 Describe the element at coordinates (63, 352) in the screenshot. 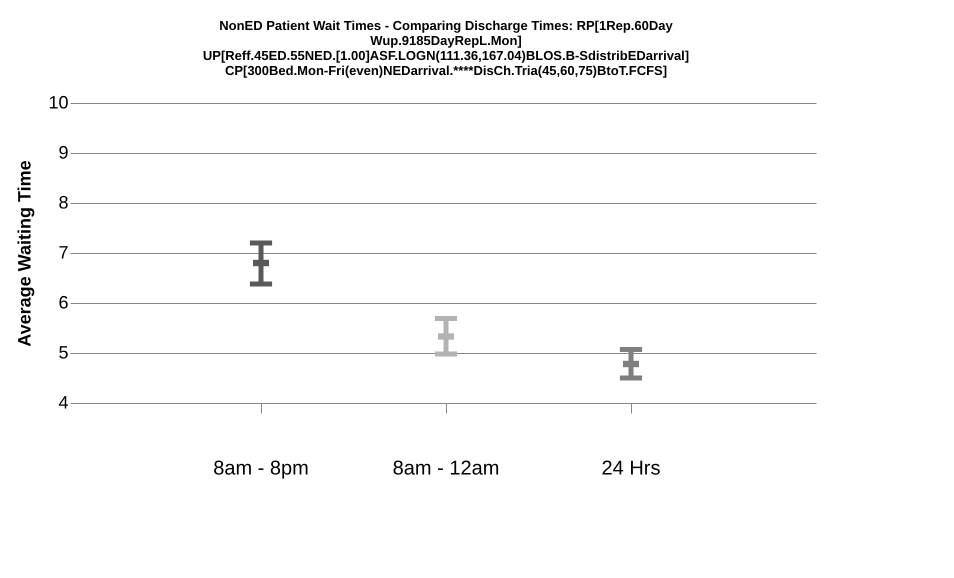

I see `y-tick-label: 5` at that location.